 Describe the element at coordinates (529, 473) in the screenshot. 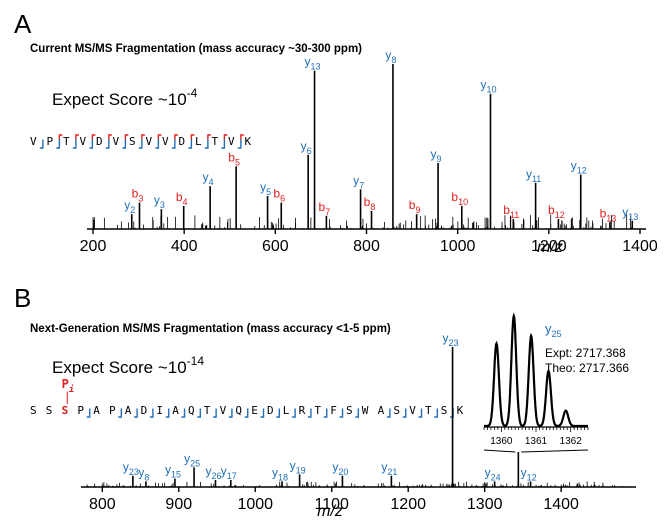

I see `peak-label-y12: y12` at that location.